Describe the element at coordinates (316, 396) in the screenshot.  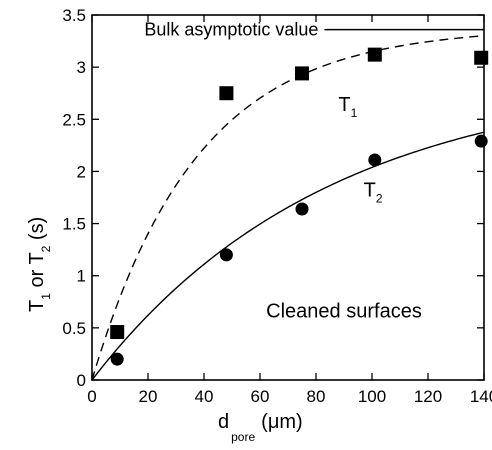
I see `x-tick-label: 80` at that location.